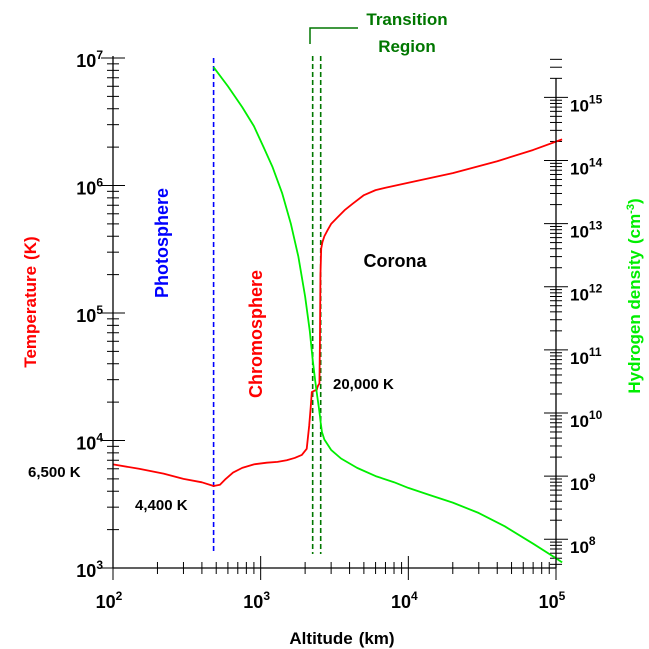 The width and height of the screenshot is (649, 649). What do you see at coordinates (586, 166) in the screenshot?
I see `right-tick-label: 10¹⁴` at bounding box center [586, 166].